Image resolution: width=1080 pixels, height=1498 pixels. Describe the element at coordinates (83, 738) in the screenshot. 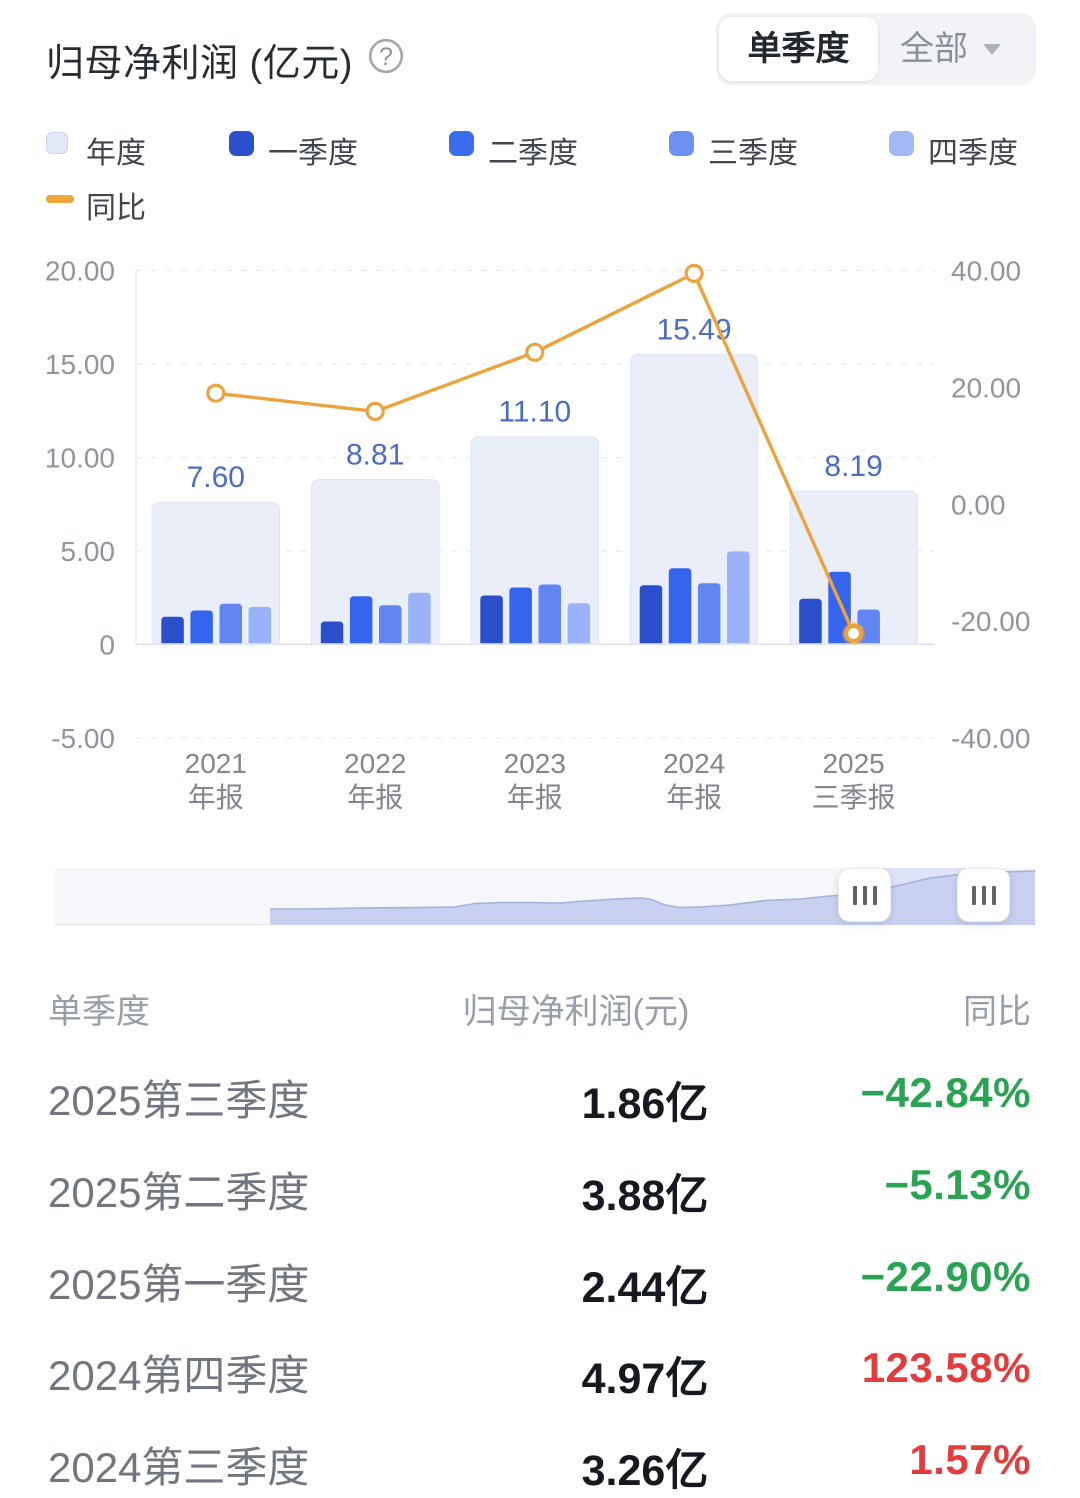

I see `svg-text: -5.00` at that location.